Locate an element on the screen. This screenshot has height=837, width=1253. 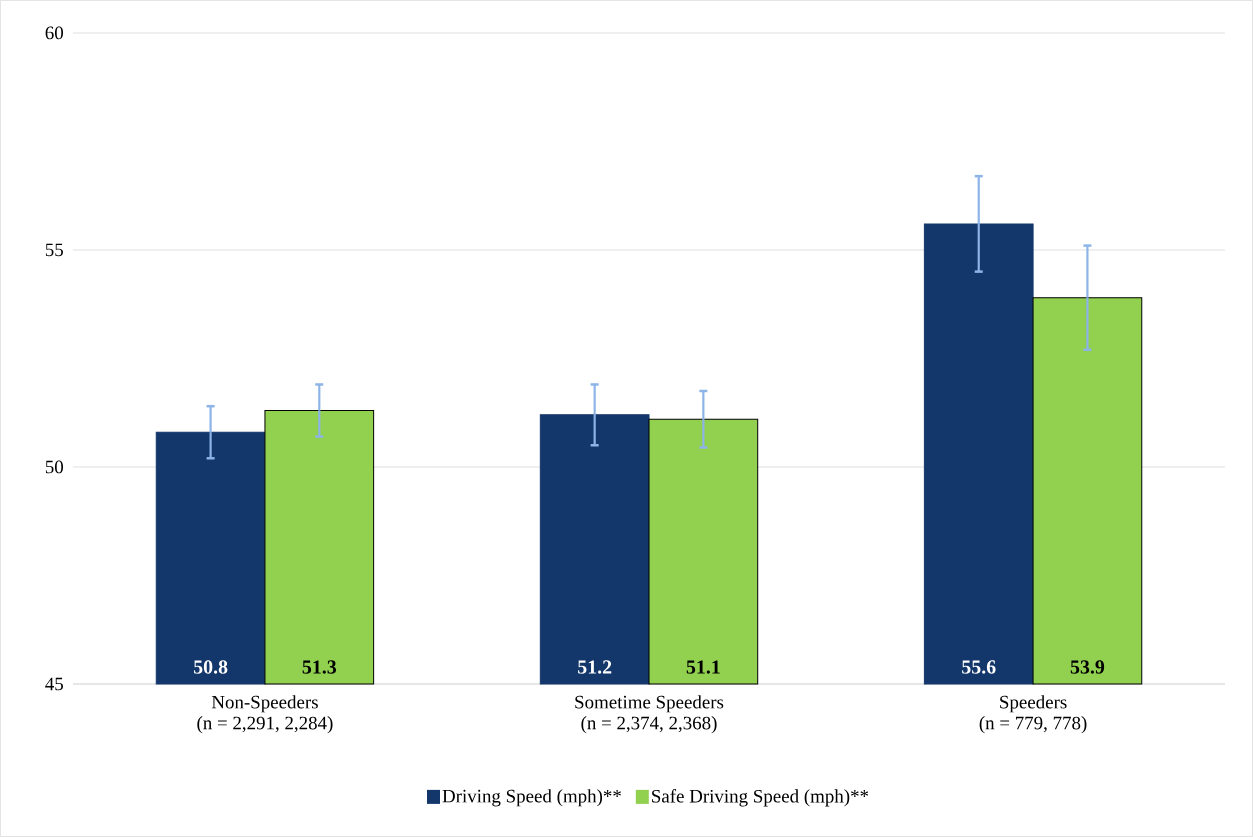
y-tick-label: 55 is located at coordinates (54, 250).